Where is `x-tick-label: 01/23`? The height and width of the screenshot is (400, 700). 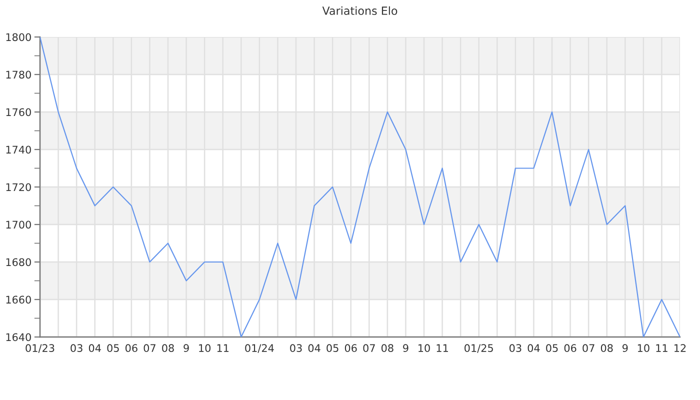
x-tick-label: 01/23 is located at coordinates (40, 348).